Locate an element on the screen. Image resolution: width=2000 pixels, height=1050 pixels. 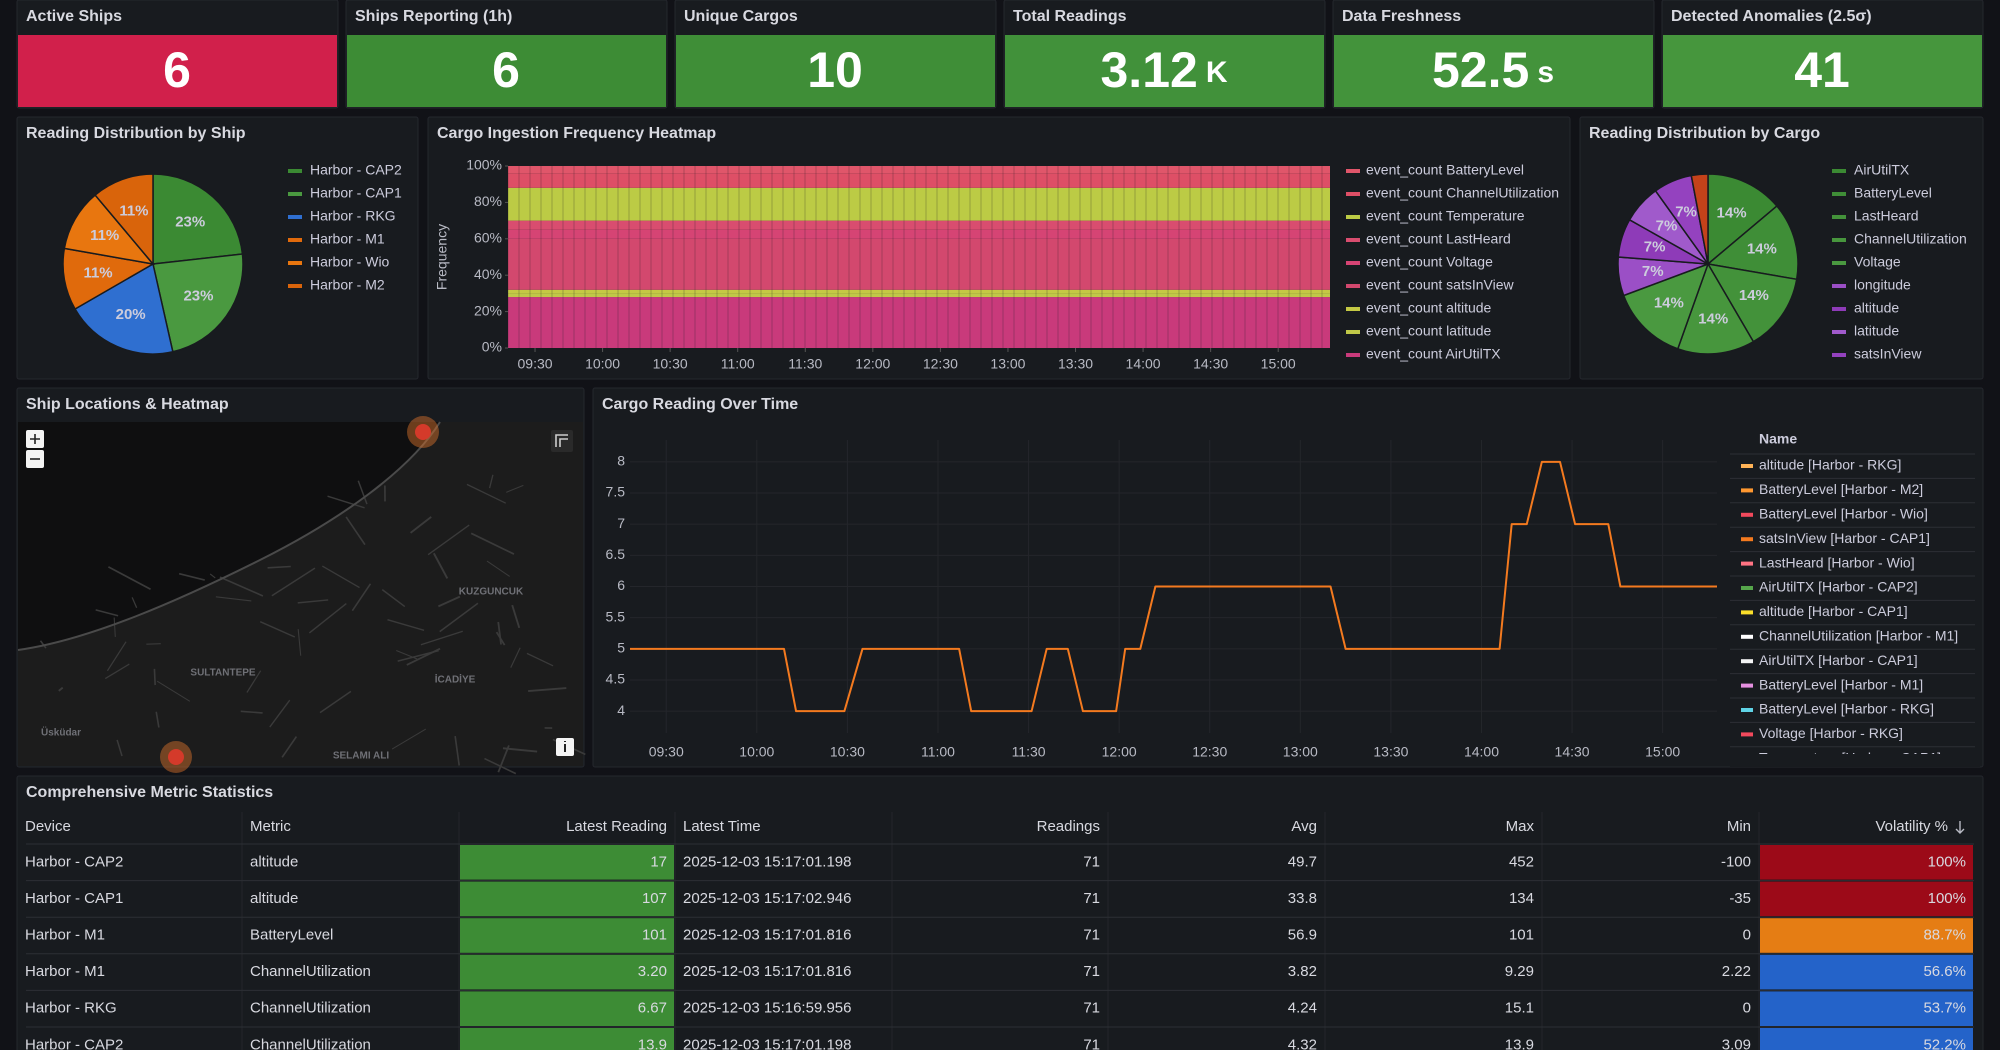
table-cell: 33.8 is located at coordinates (1302, 898).